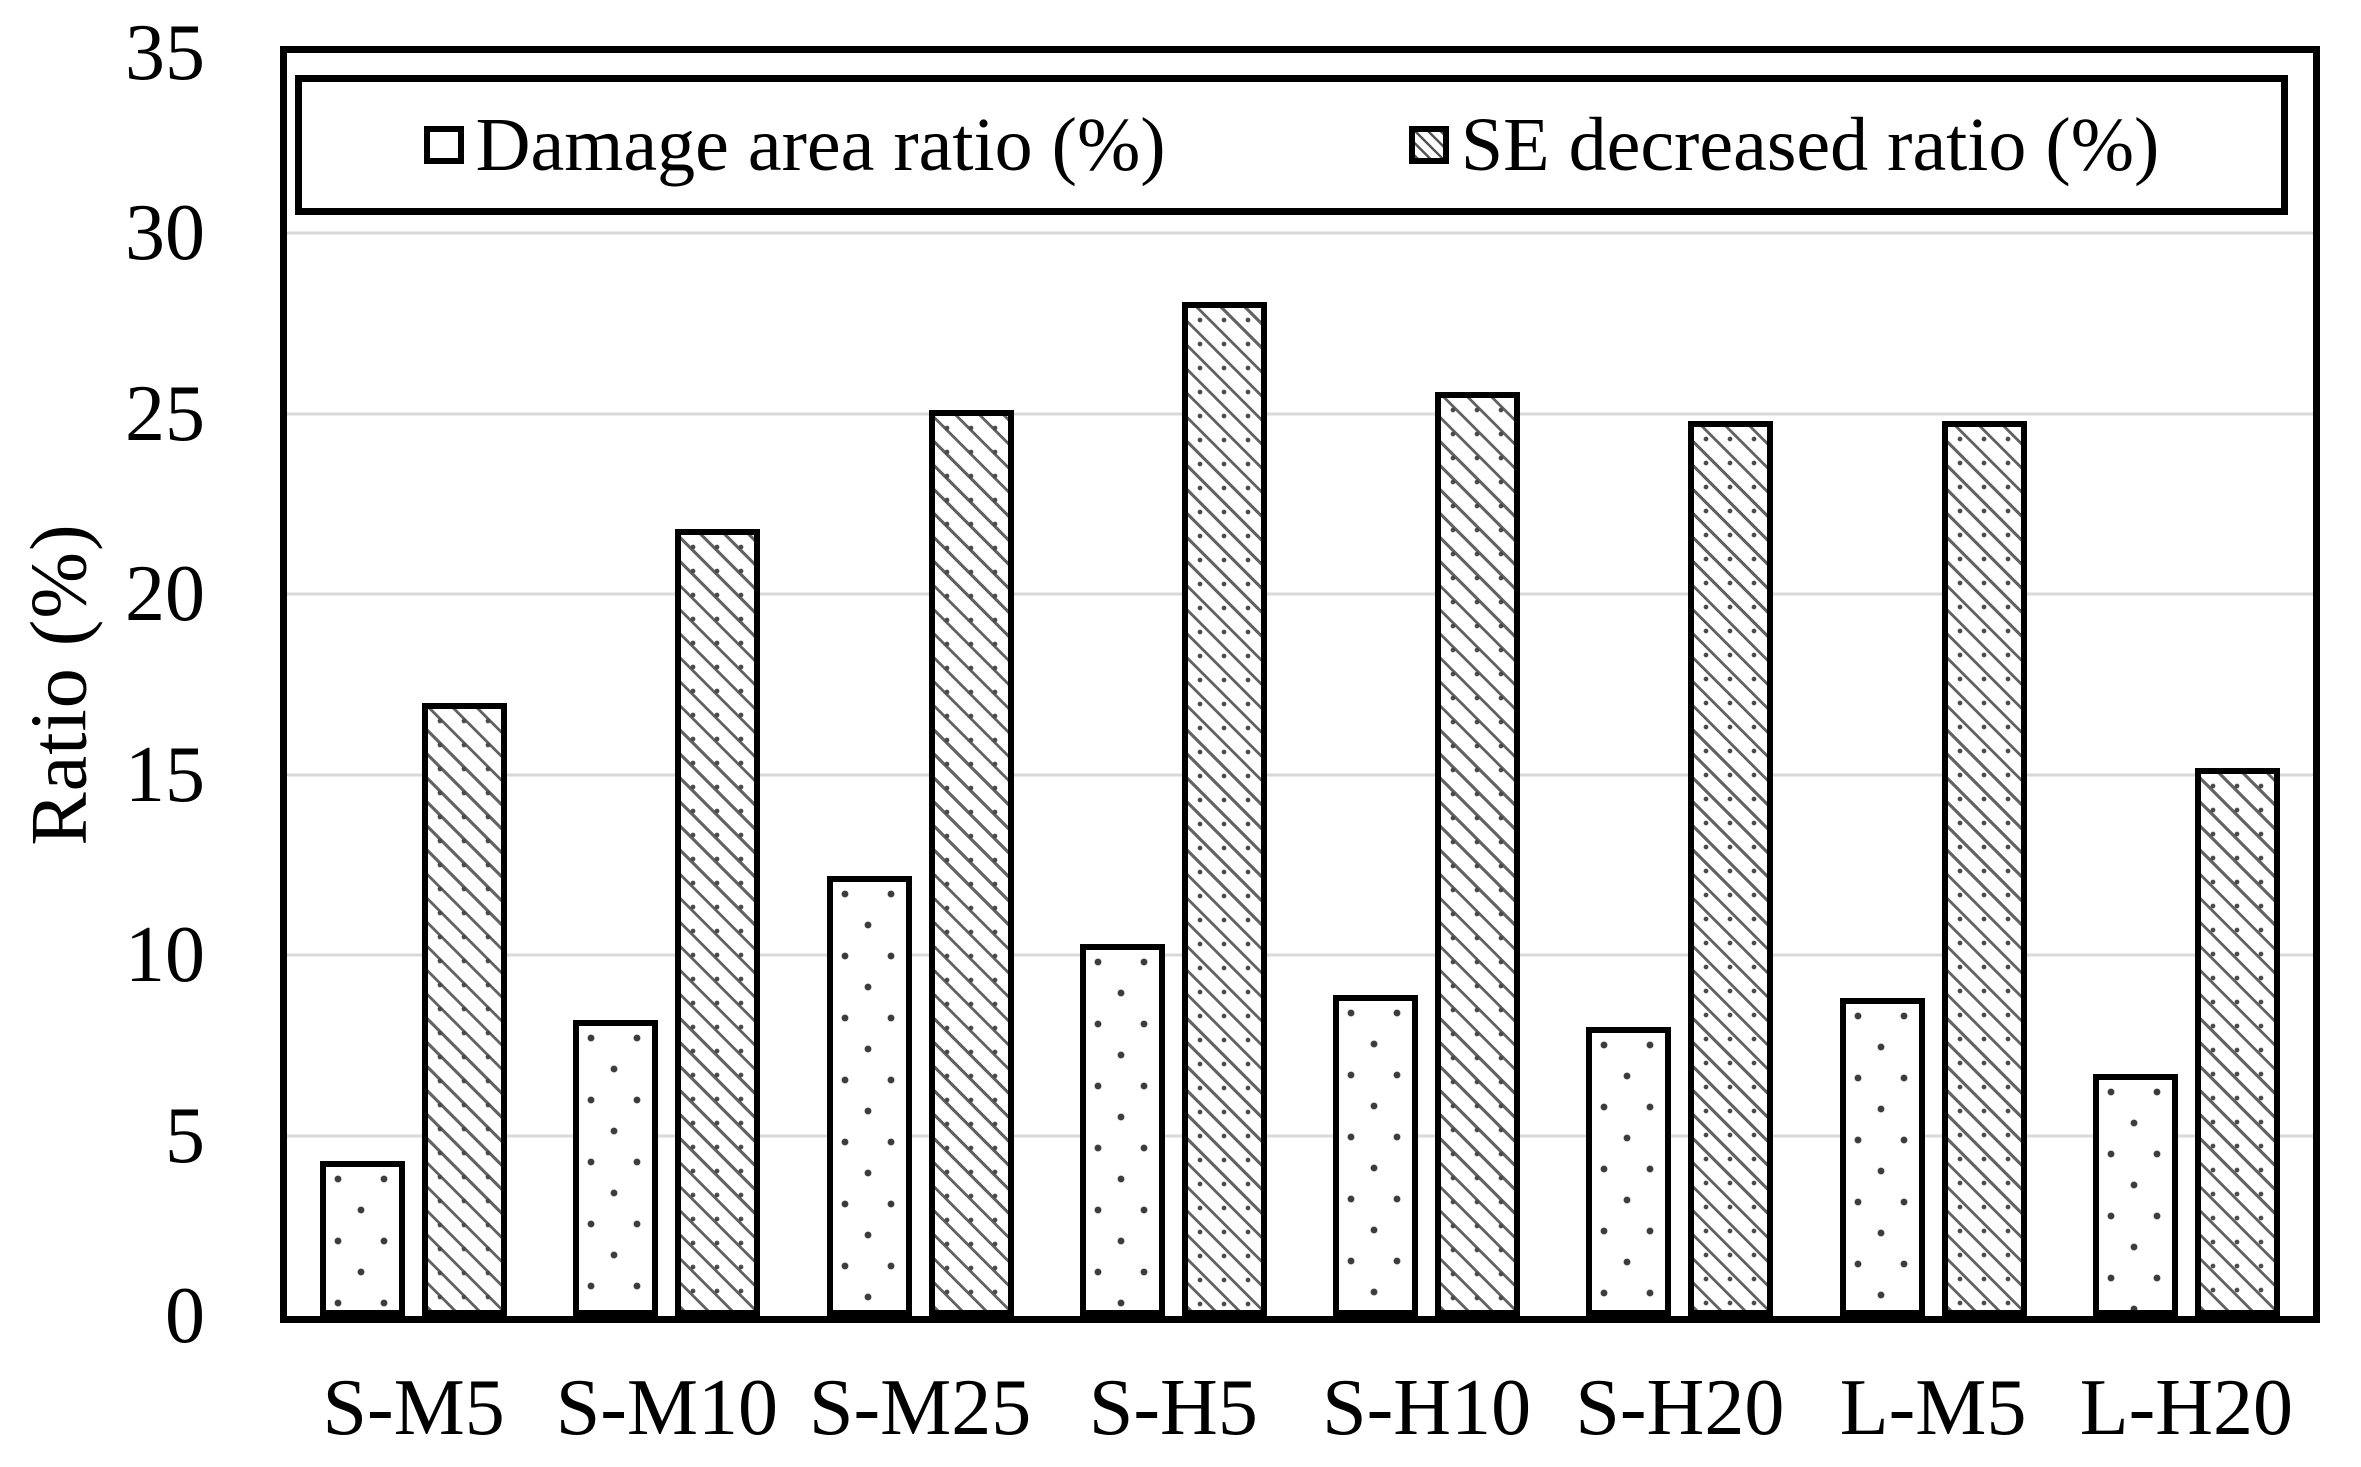 The image size is (2361, 1467). What do you see at coordinates (1731, 868) in the screenshot?
I see `se-bar-s-h20` at bounding box center [1731, 868].